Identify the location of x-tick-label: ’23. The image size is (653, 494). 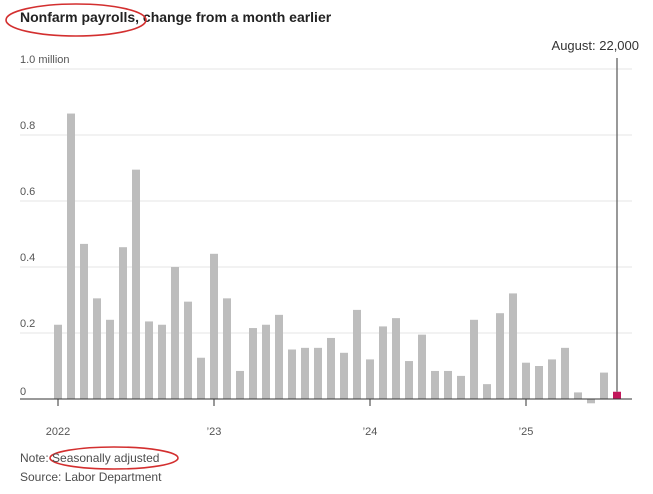
(214, 432).